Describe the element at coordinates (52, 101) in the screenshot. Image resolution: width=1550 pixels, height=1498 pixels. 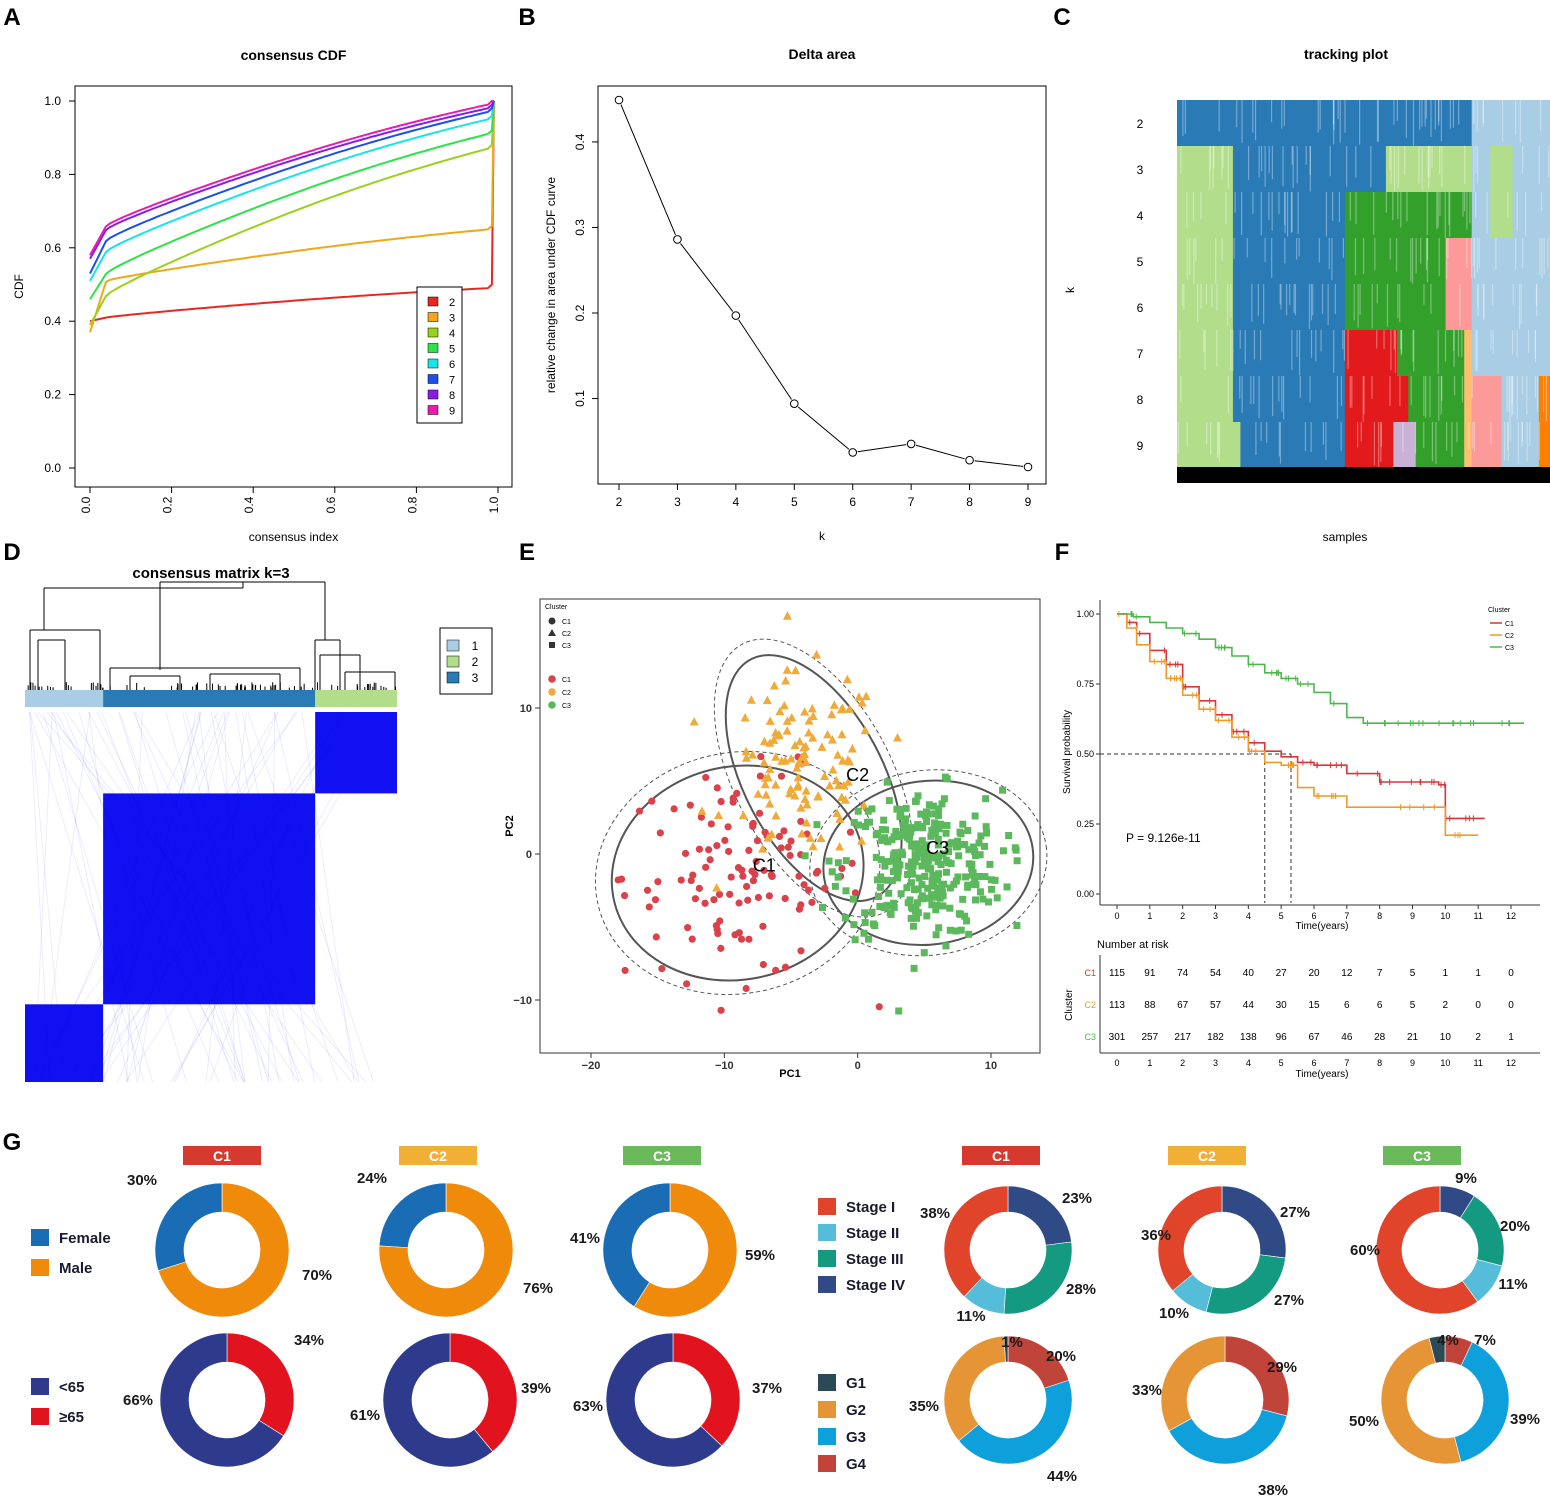
I see `y-tick-label: 1.0` at that location.